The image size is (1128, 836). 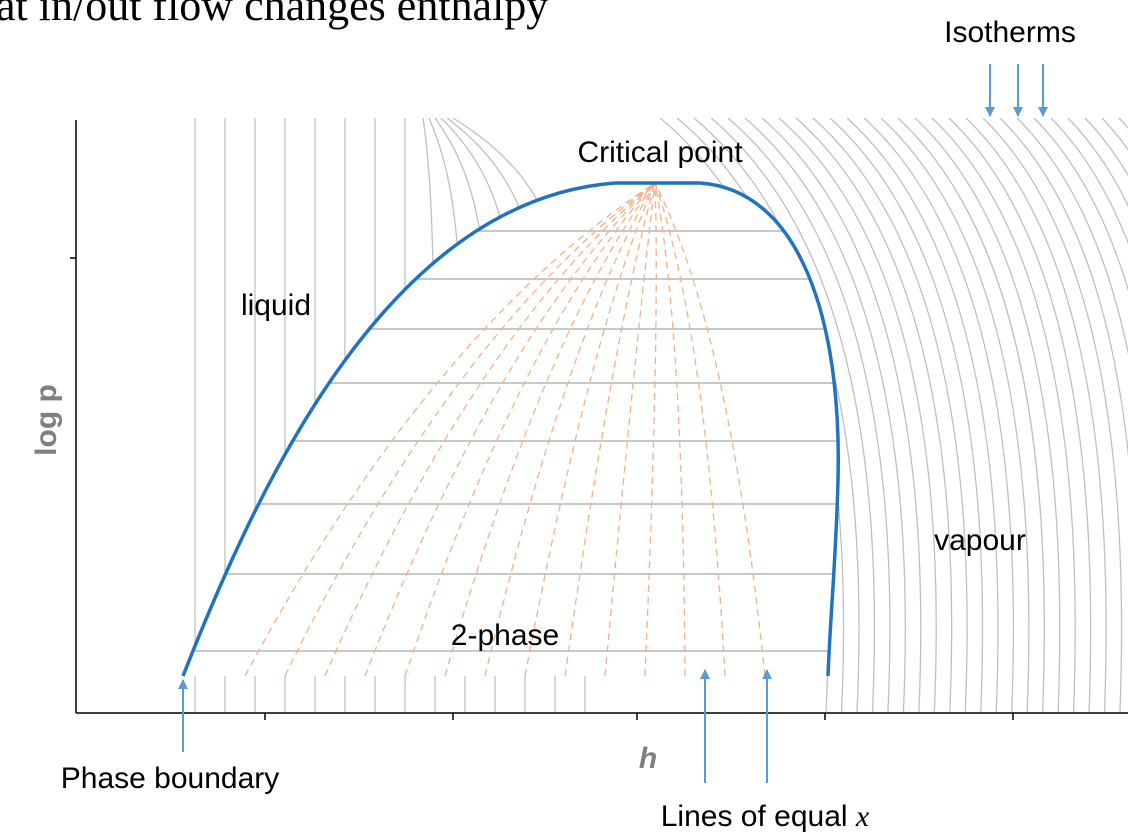 What do you see at coordinates (274, 15) in the screenshot?
I see `title: at in/out flow changes enthalpy` at bounding box center [274, 15].